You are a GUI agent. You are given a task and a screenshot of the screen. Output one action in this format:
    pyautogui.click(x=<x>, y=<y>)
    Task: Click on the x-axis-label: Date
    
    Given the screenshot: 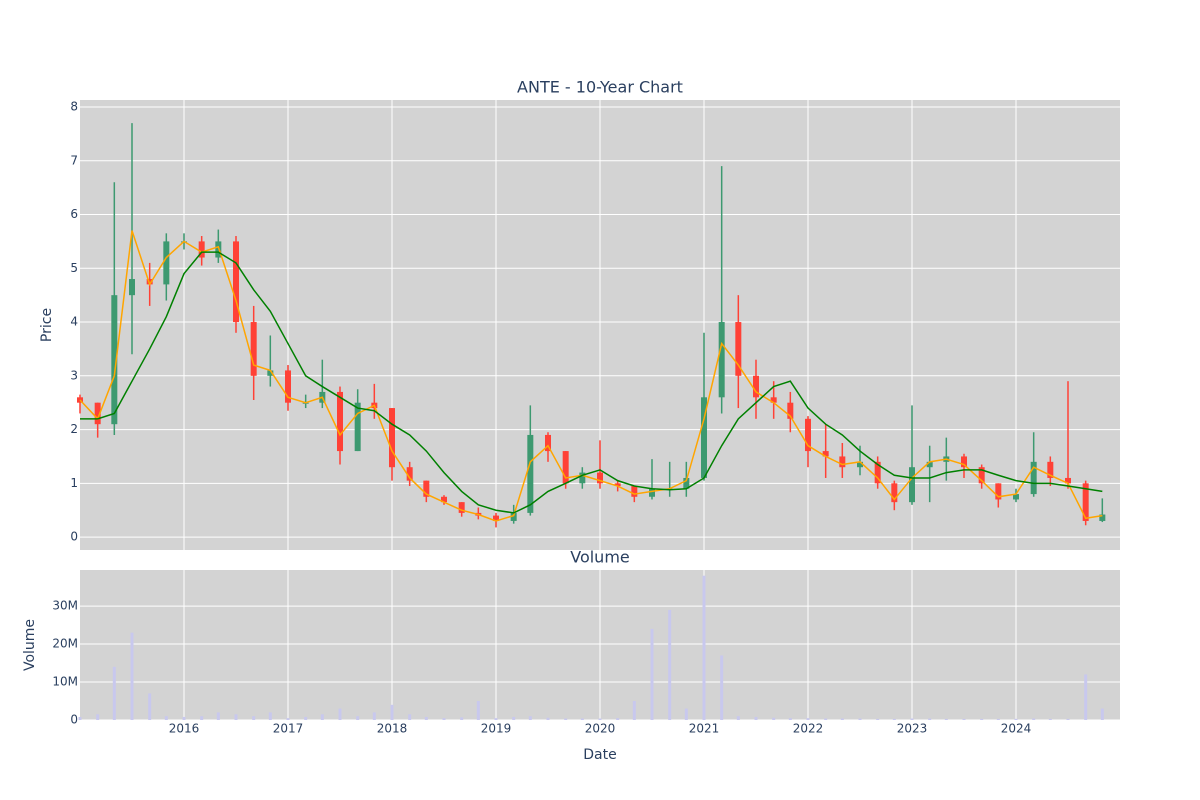 What is the action you would take?
    pyautogui.click(x=599, y=755)
    